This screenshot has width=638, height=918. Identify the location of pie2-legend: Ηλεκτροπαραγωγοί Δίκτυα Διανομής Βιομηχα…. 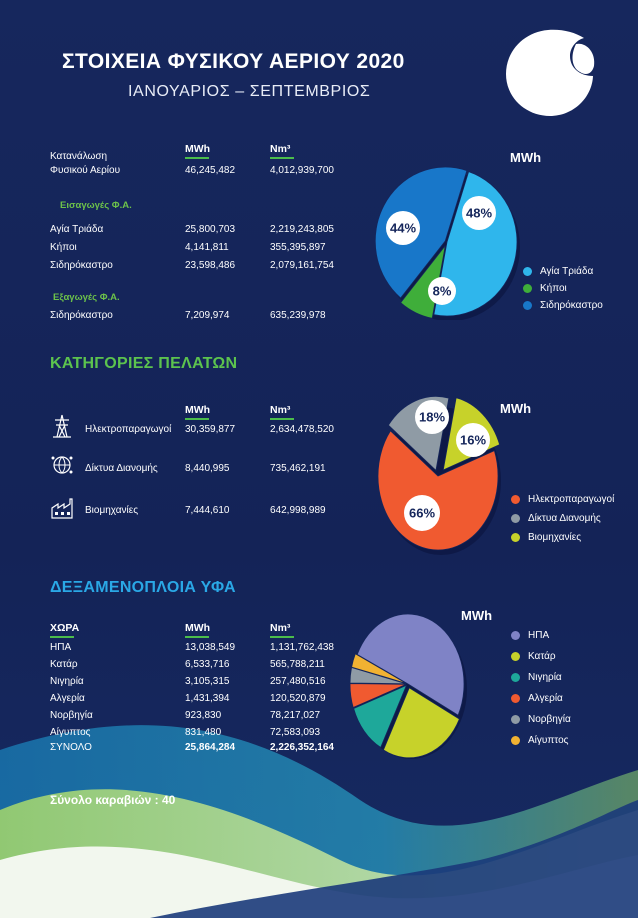
(562, 518).